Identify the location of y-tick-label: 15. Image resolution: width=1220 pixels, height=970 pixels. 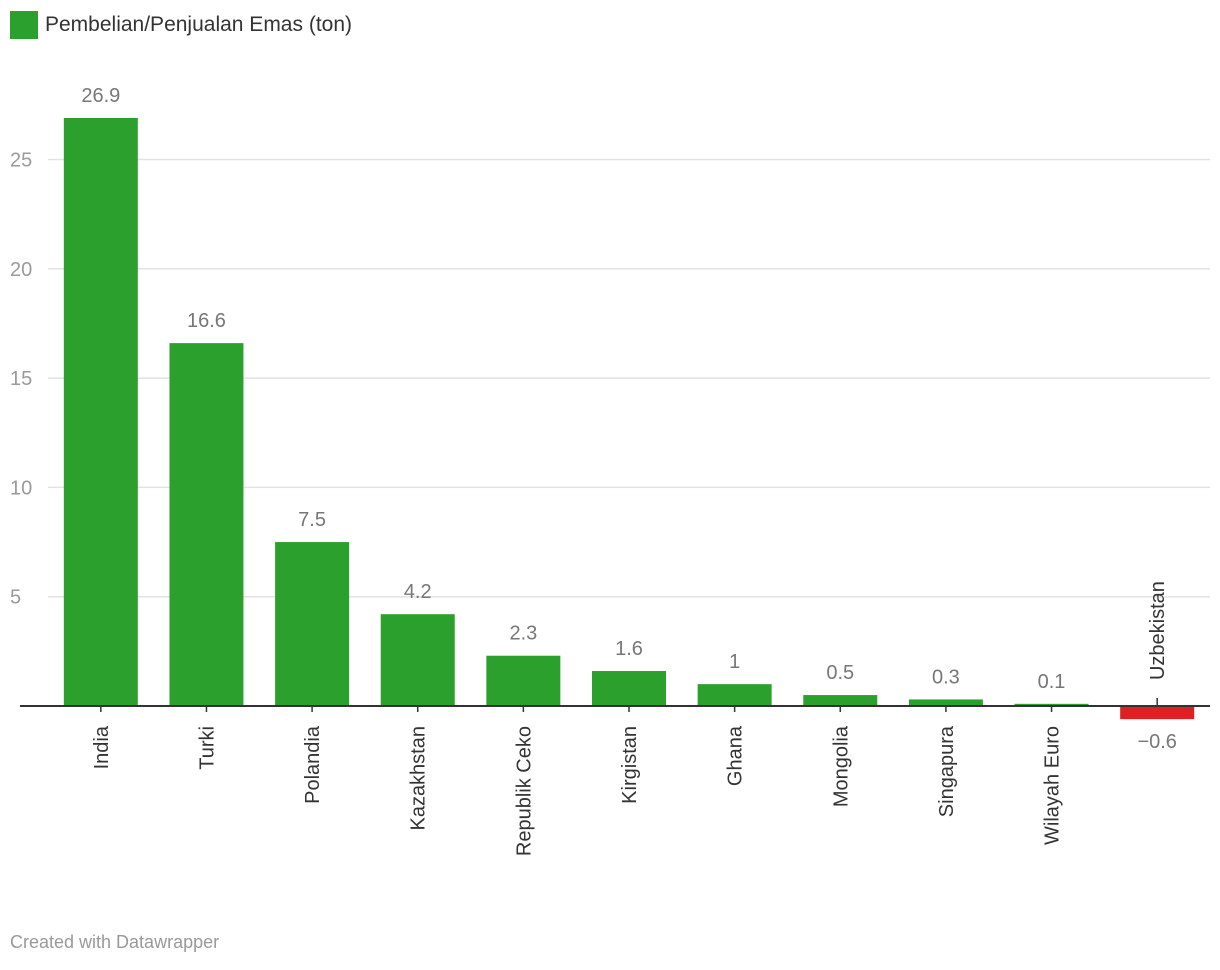
(21, 379).